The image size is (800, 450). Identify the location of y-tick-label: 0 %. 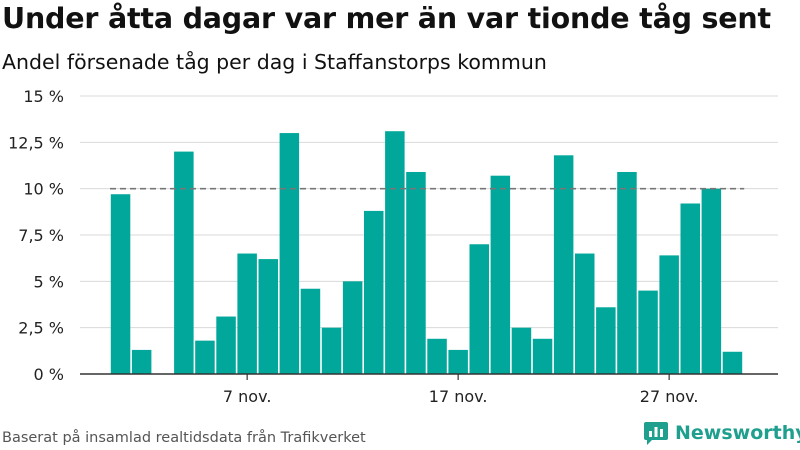
(49, 374).